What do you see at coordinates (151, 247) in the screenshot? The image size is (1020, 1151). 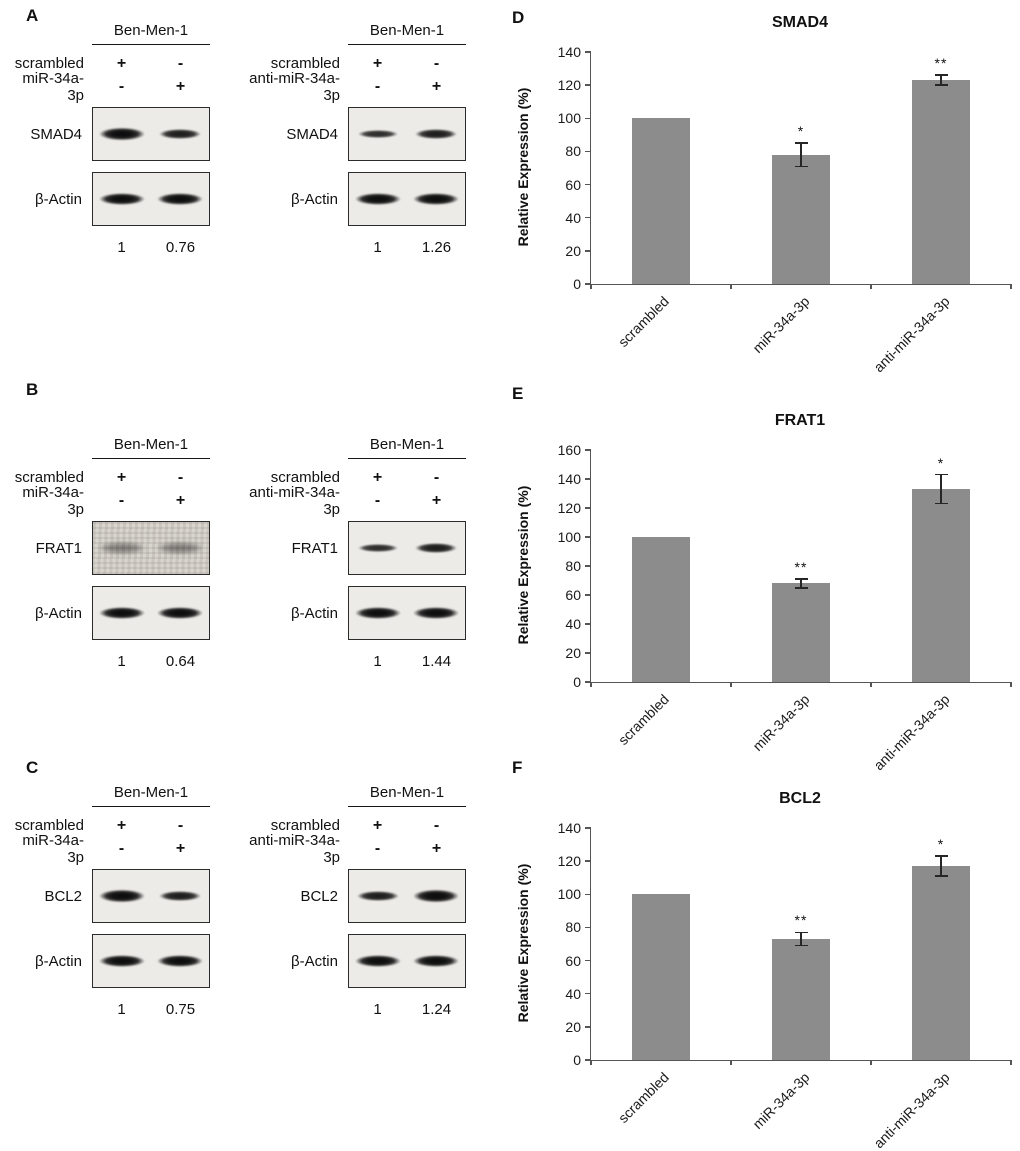 I see `quantification-row: 1 0.76` at bounding box center [151, 247].